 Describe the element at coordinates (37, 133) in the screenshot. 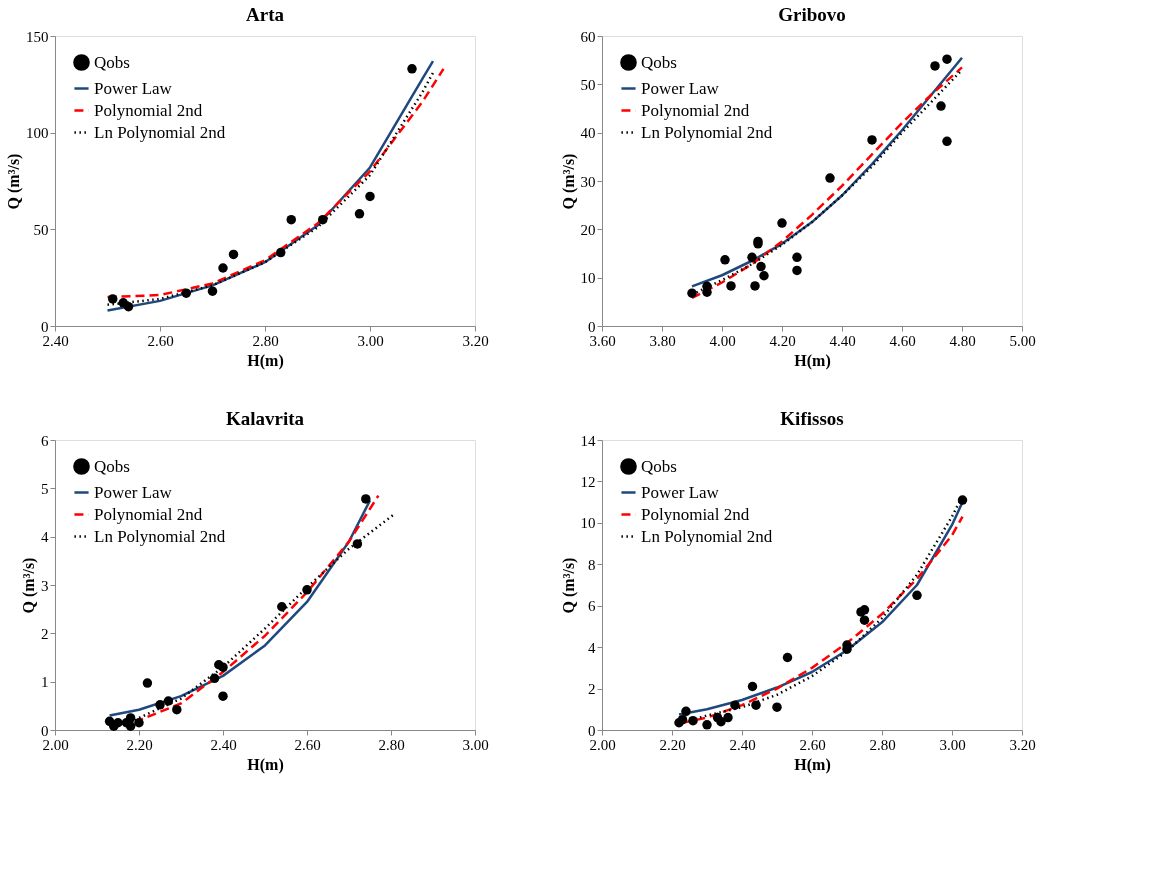

I see `y-tick-label: 100` at that location.